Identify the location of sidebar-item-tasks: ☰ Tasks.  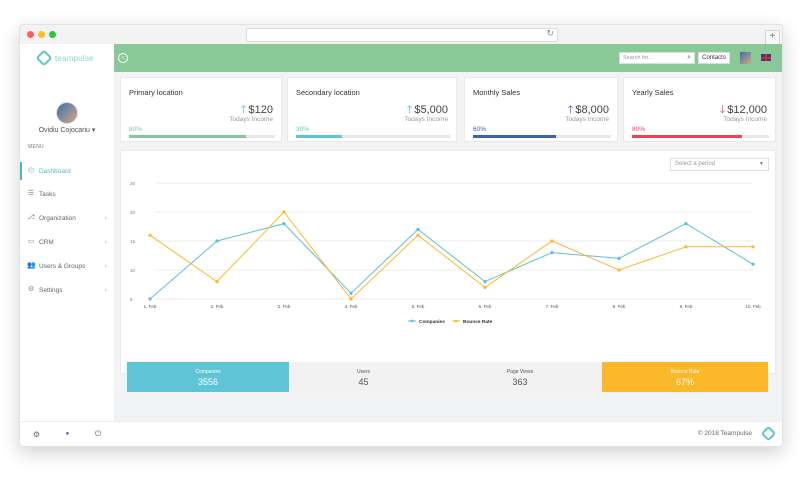
(67, 194).